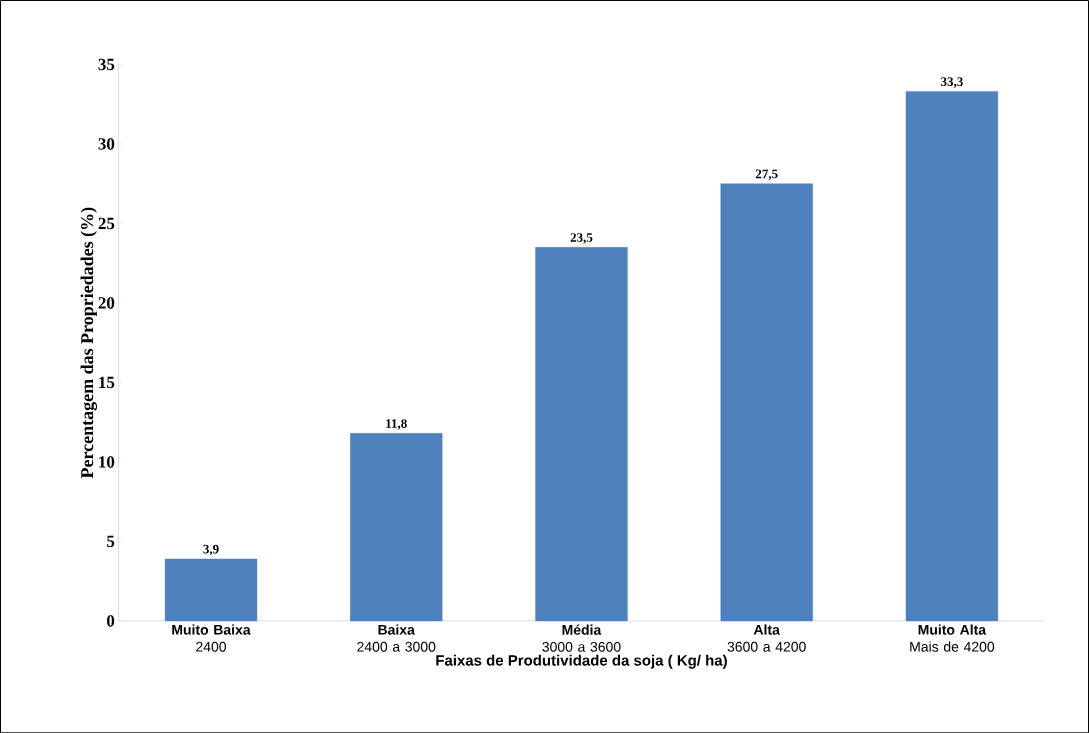  What do you see at coordinates (766, 174) in the screenshot?
I see `data-label: 27,5` at bounding box center [766, 174].